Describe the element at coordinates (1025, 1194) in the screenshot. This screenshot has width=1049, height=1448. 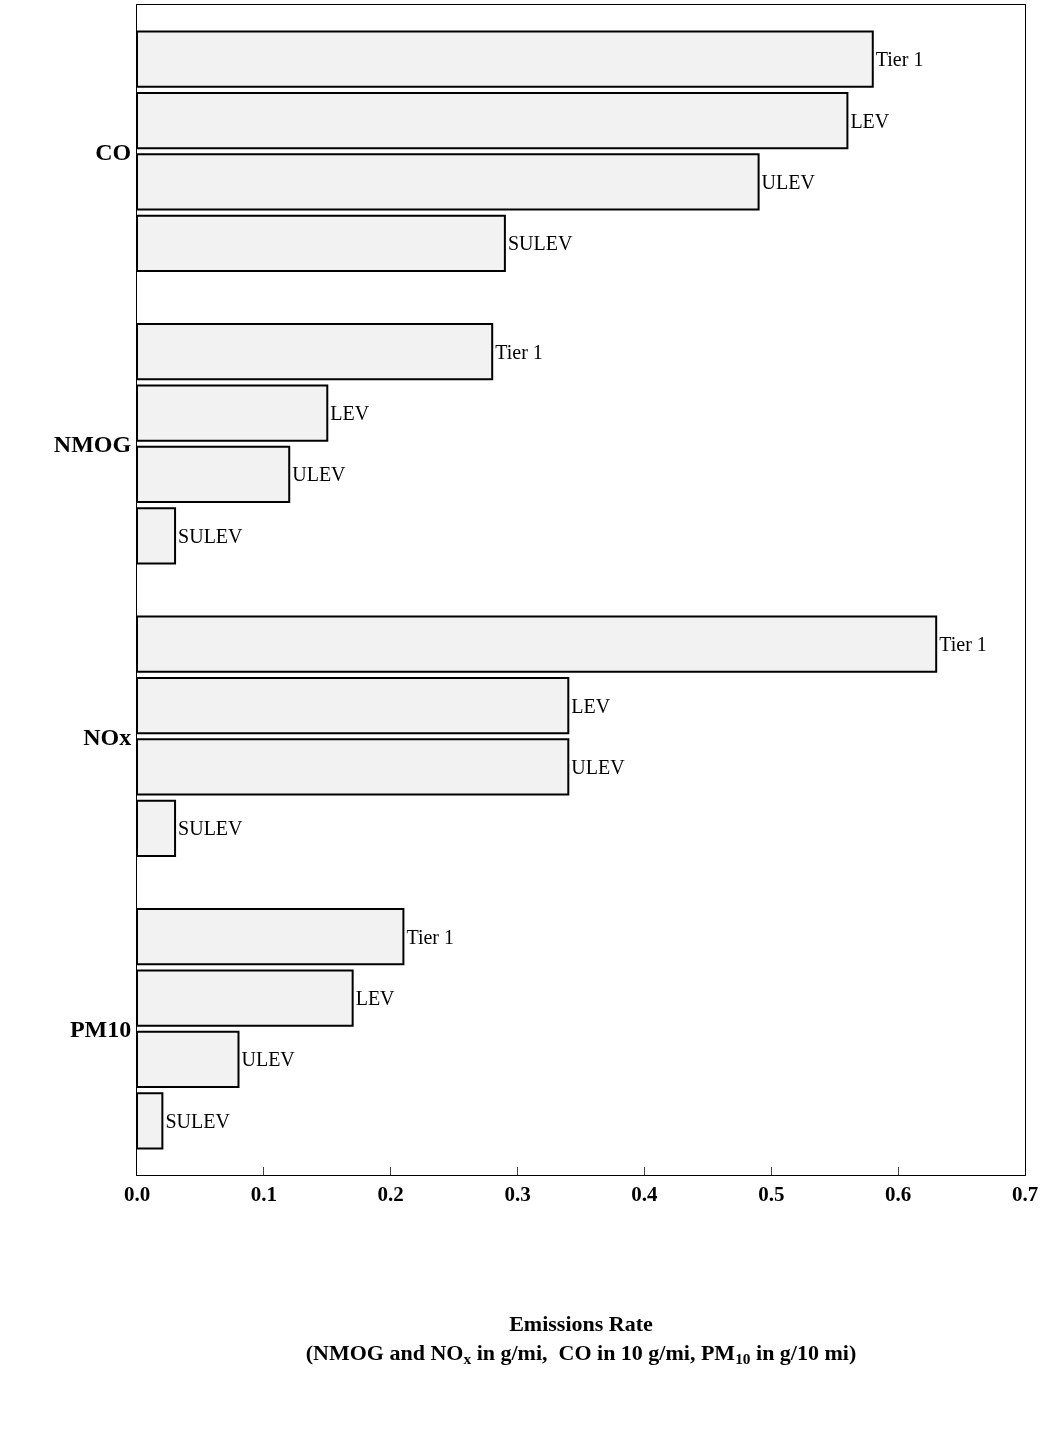
I see `x-tick-label: 0.7` at that location.